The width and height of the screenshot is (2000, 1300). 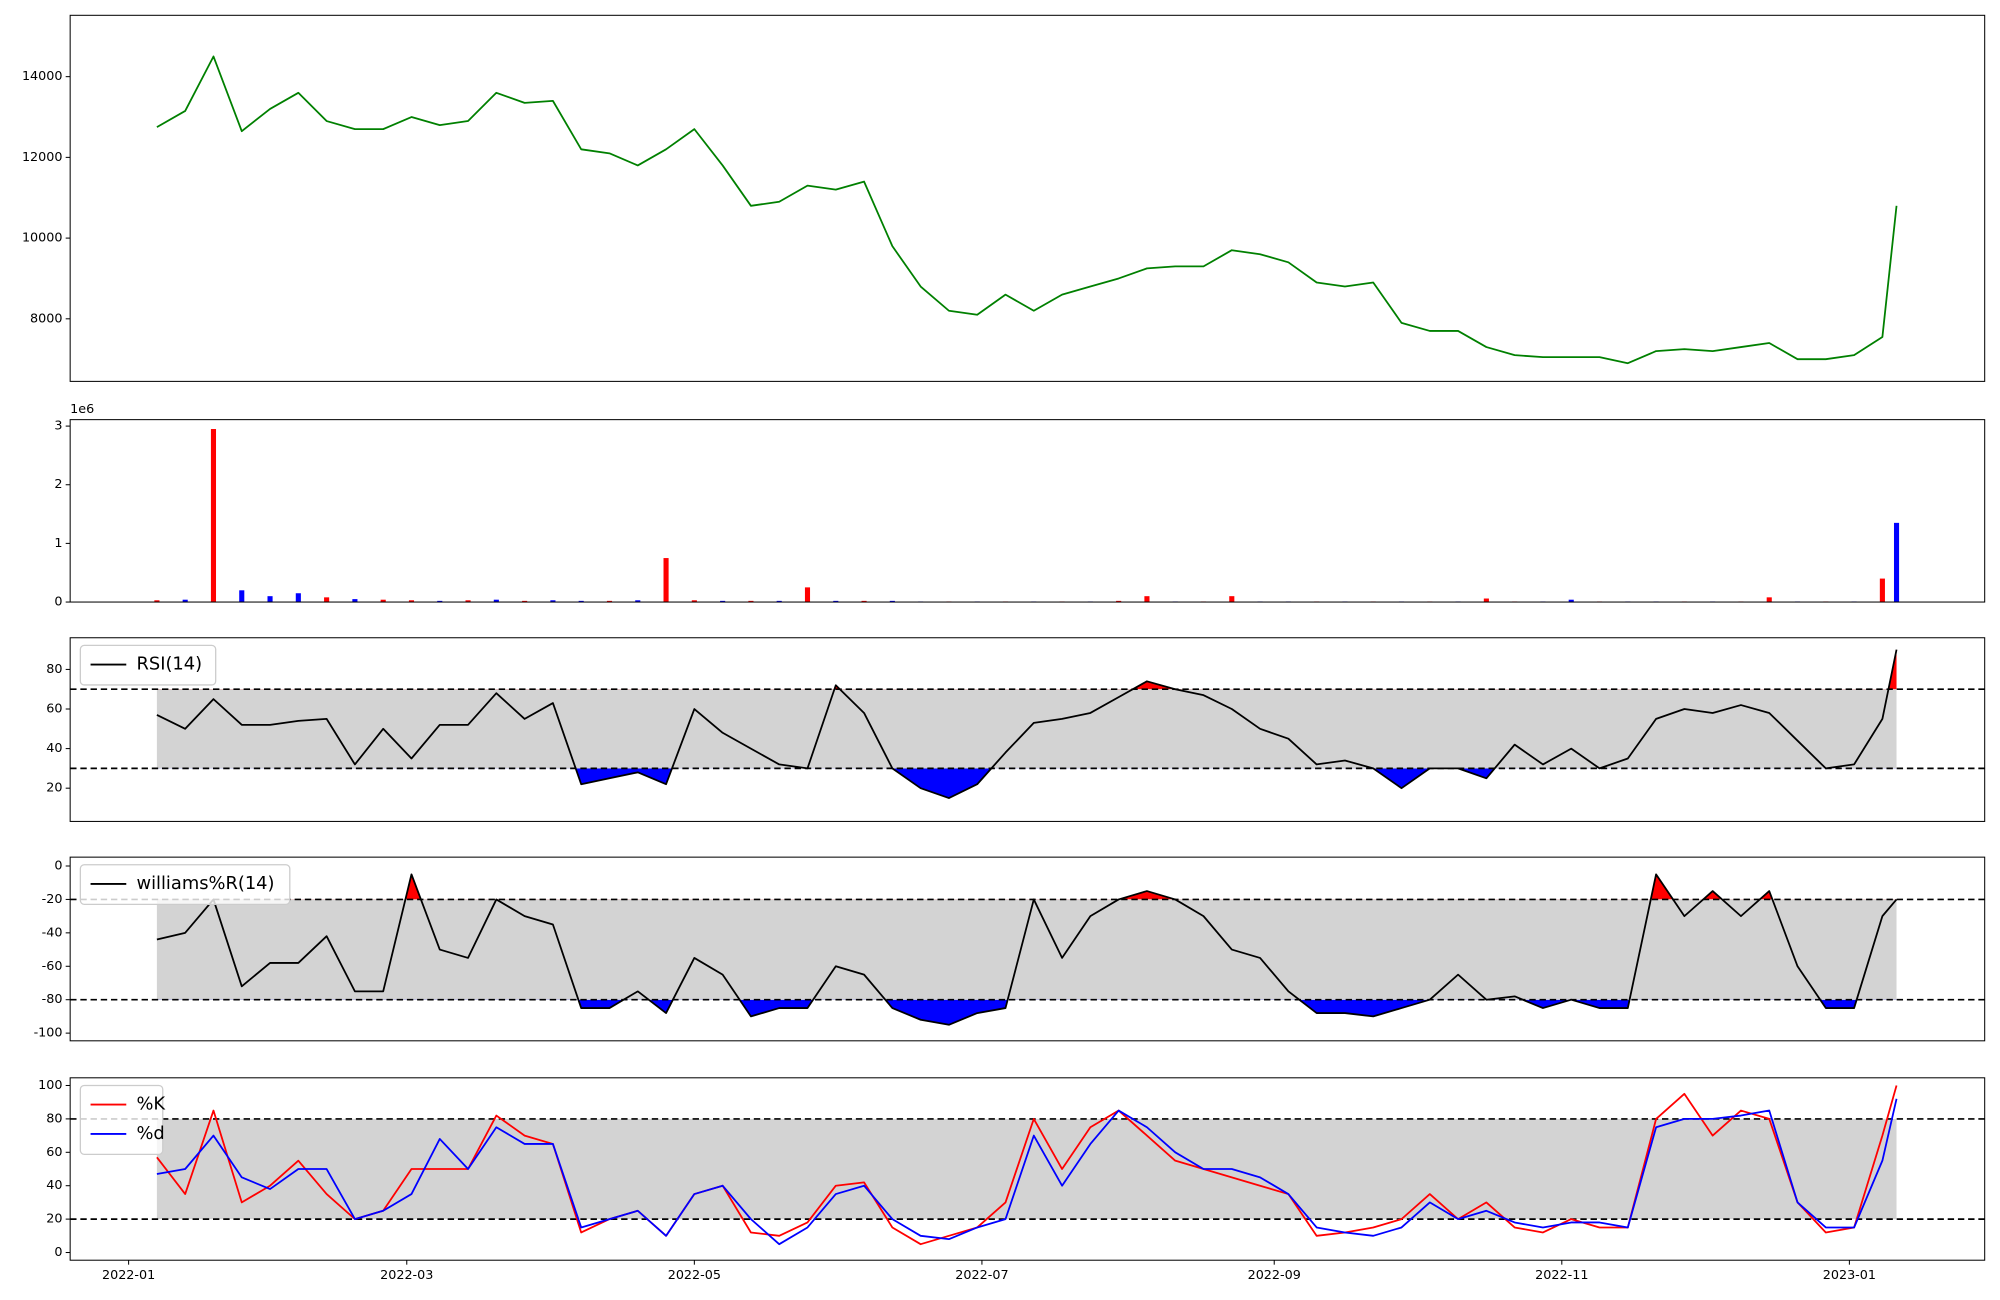 I want to click on legend: %K %d, so click(x=122, y=1119).